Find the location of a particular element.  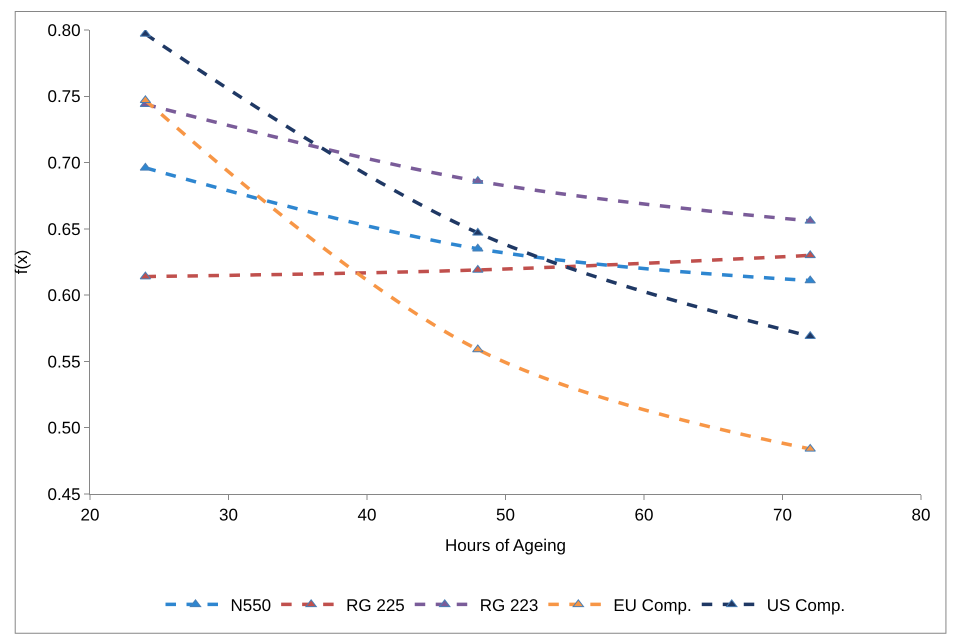

x-tick-label: 50 is located at coordinates (505, 514).